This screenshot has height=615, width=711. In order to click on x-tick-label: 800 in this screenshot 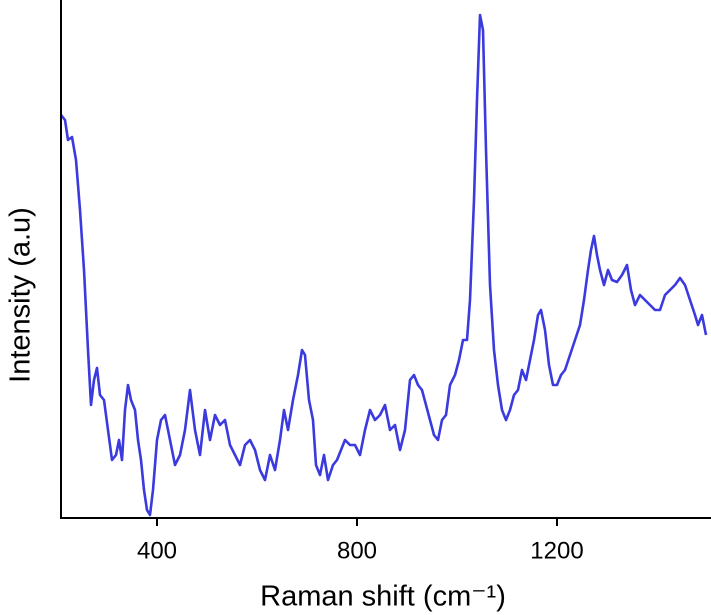, I will do `click(357, 550)`.